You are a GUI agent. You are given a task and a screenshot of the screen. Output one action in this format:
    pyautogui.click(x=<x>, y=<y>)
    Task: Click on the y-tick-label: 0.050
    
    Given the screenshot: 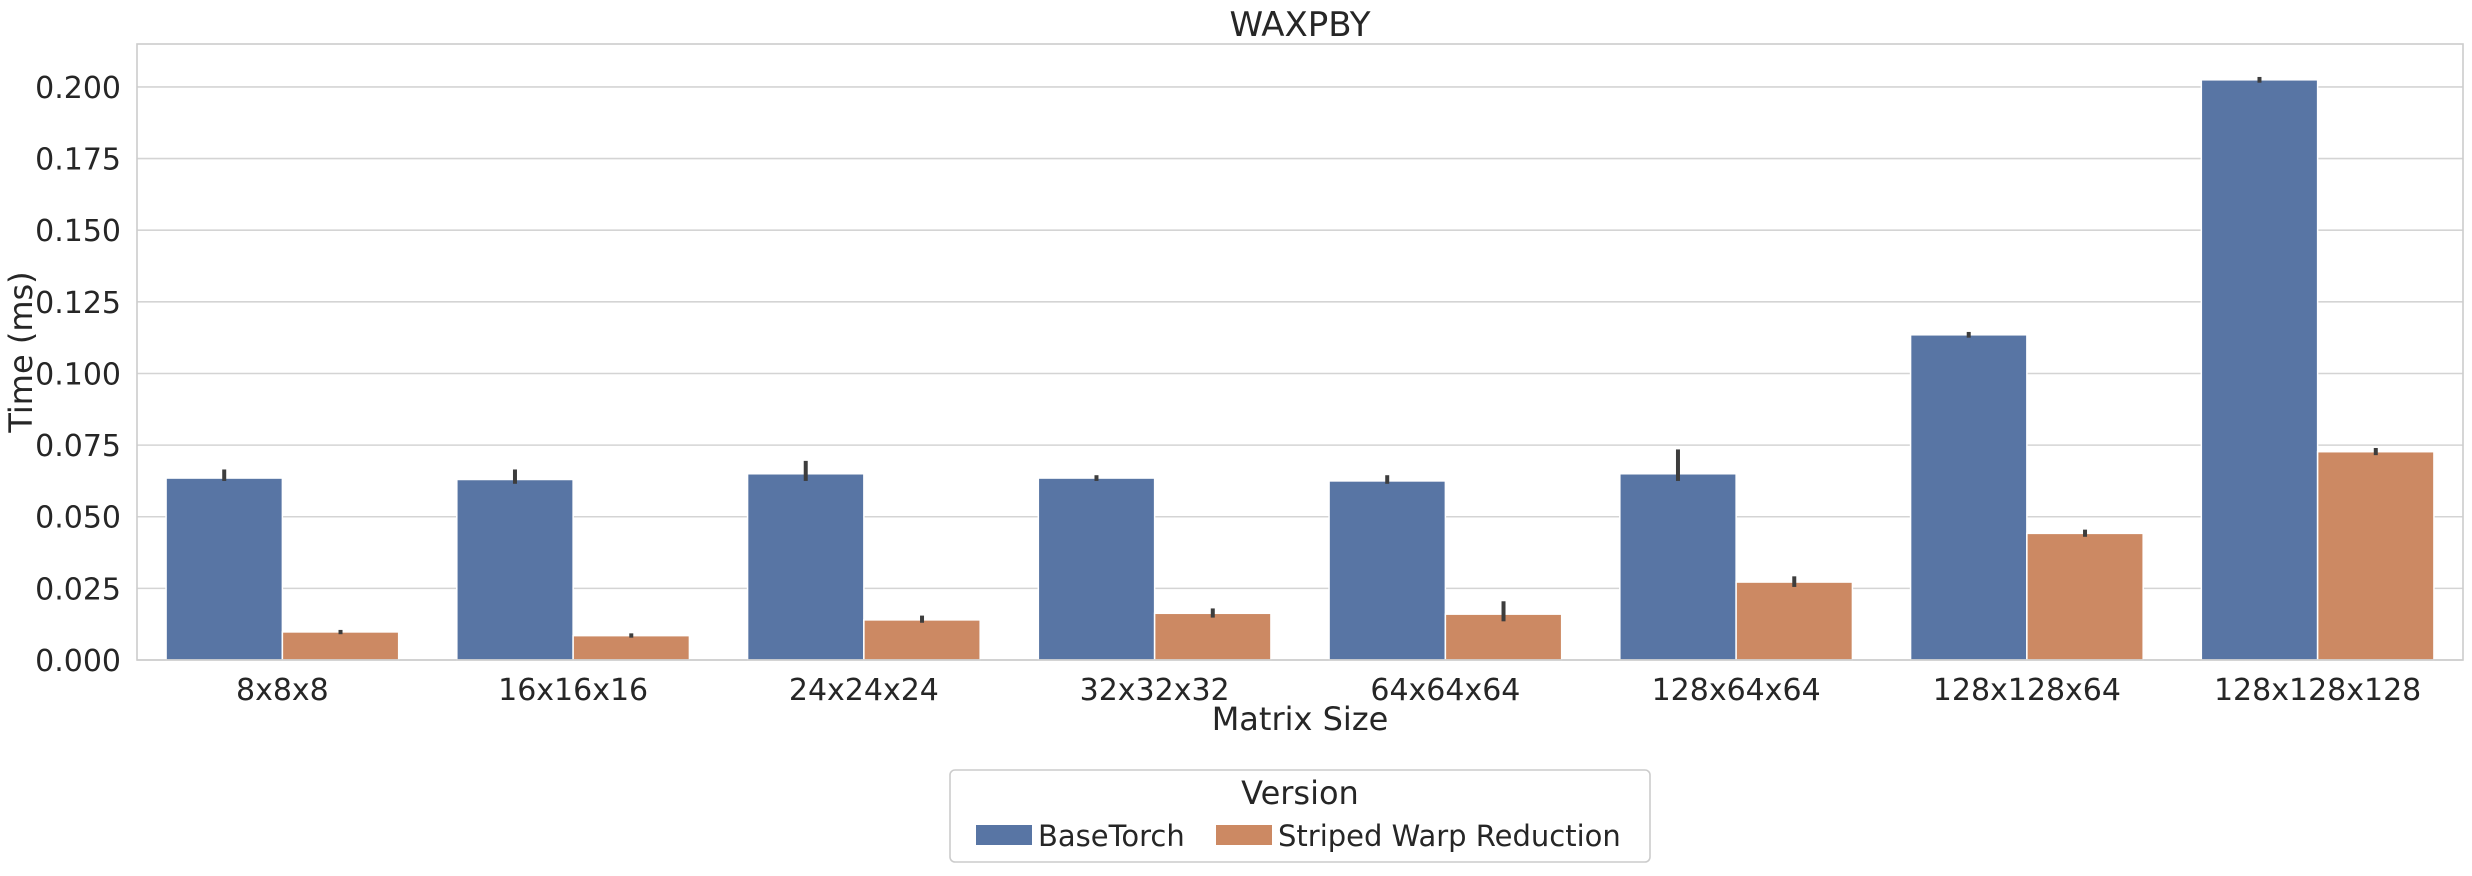 What is the action you would take?
    pyautogui.click(x=78, y=518)
    